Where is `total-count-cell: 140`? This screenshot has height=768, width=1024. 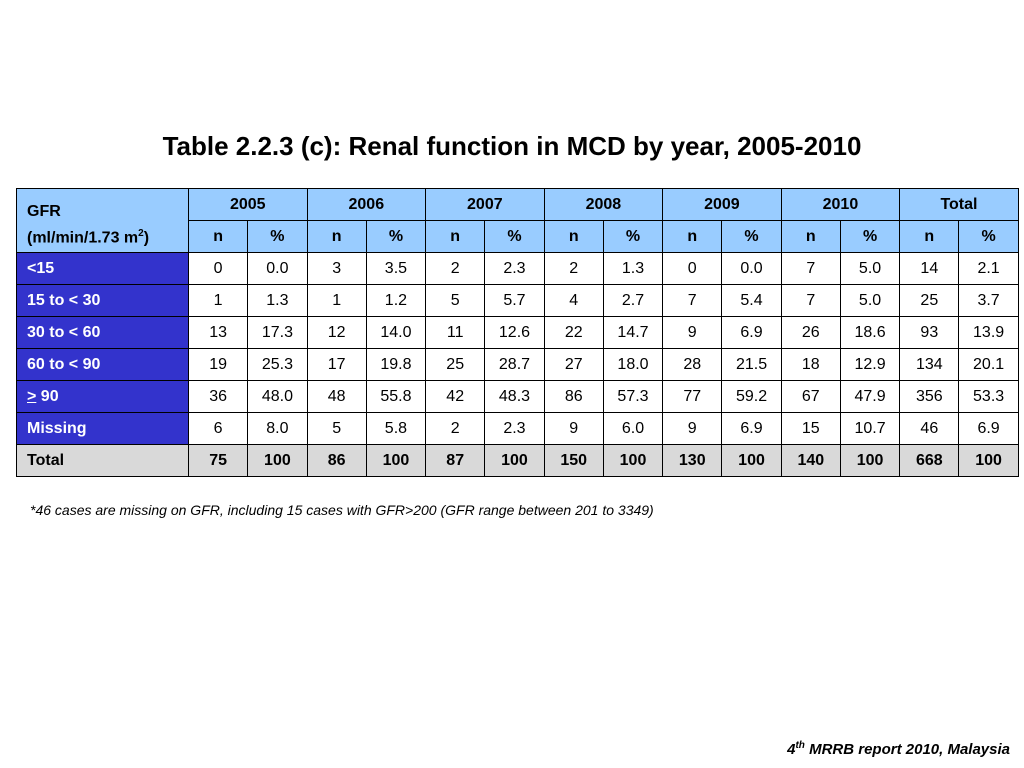 total-count-cell: 140 is located at coordinates (810, 460).